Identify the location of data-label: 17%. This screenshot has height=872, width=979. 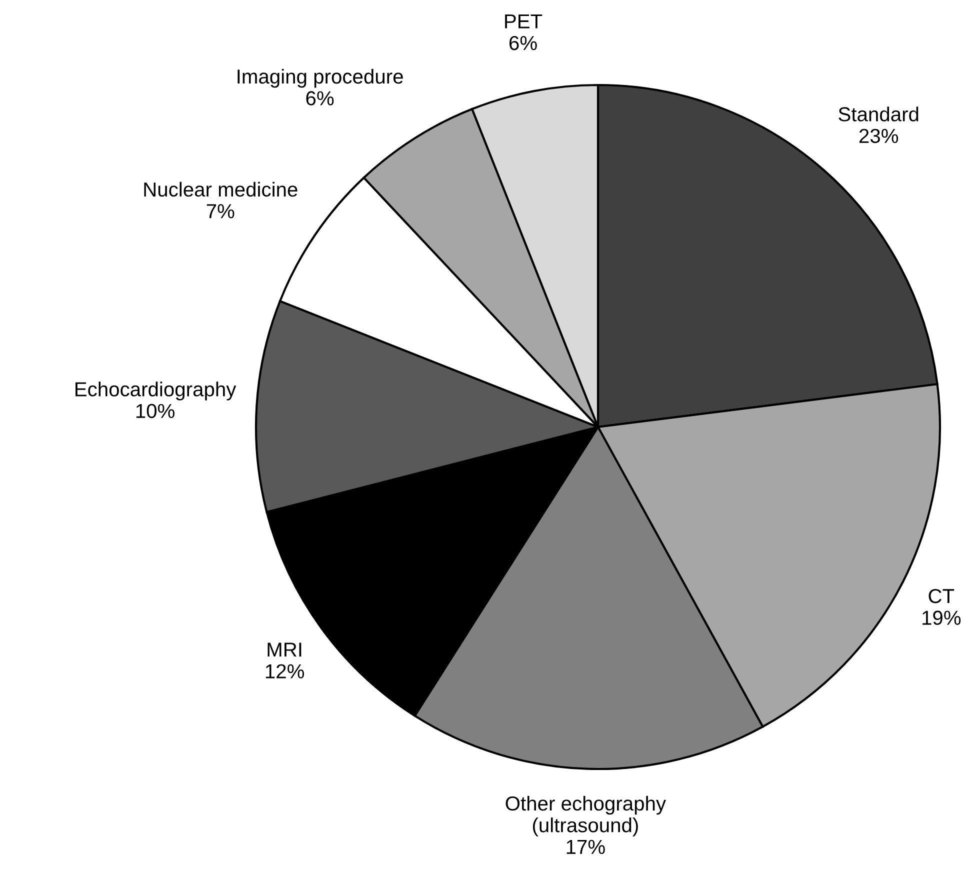
(585, 847).